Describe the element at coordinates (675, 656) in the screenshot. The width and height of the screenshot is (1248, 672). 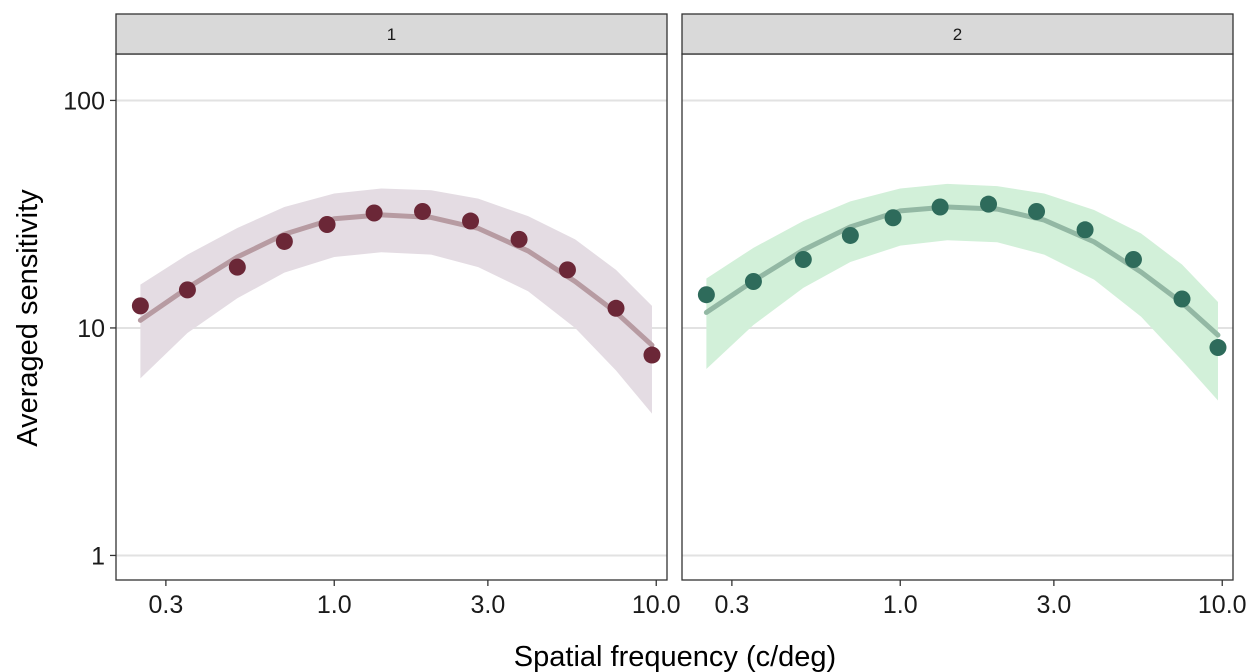
I see `x-axis-title: Spatial frequency (c/deg)` at that location.